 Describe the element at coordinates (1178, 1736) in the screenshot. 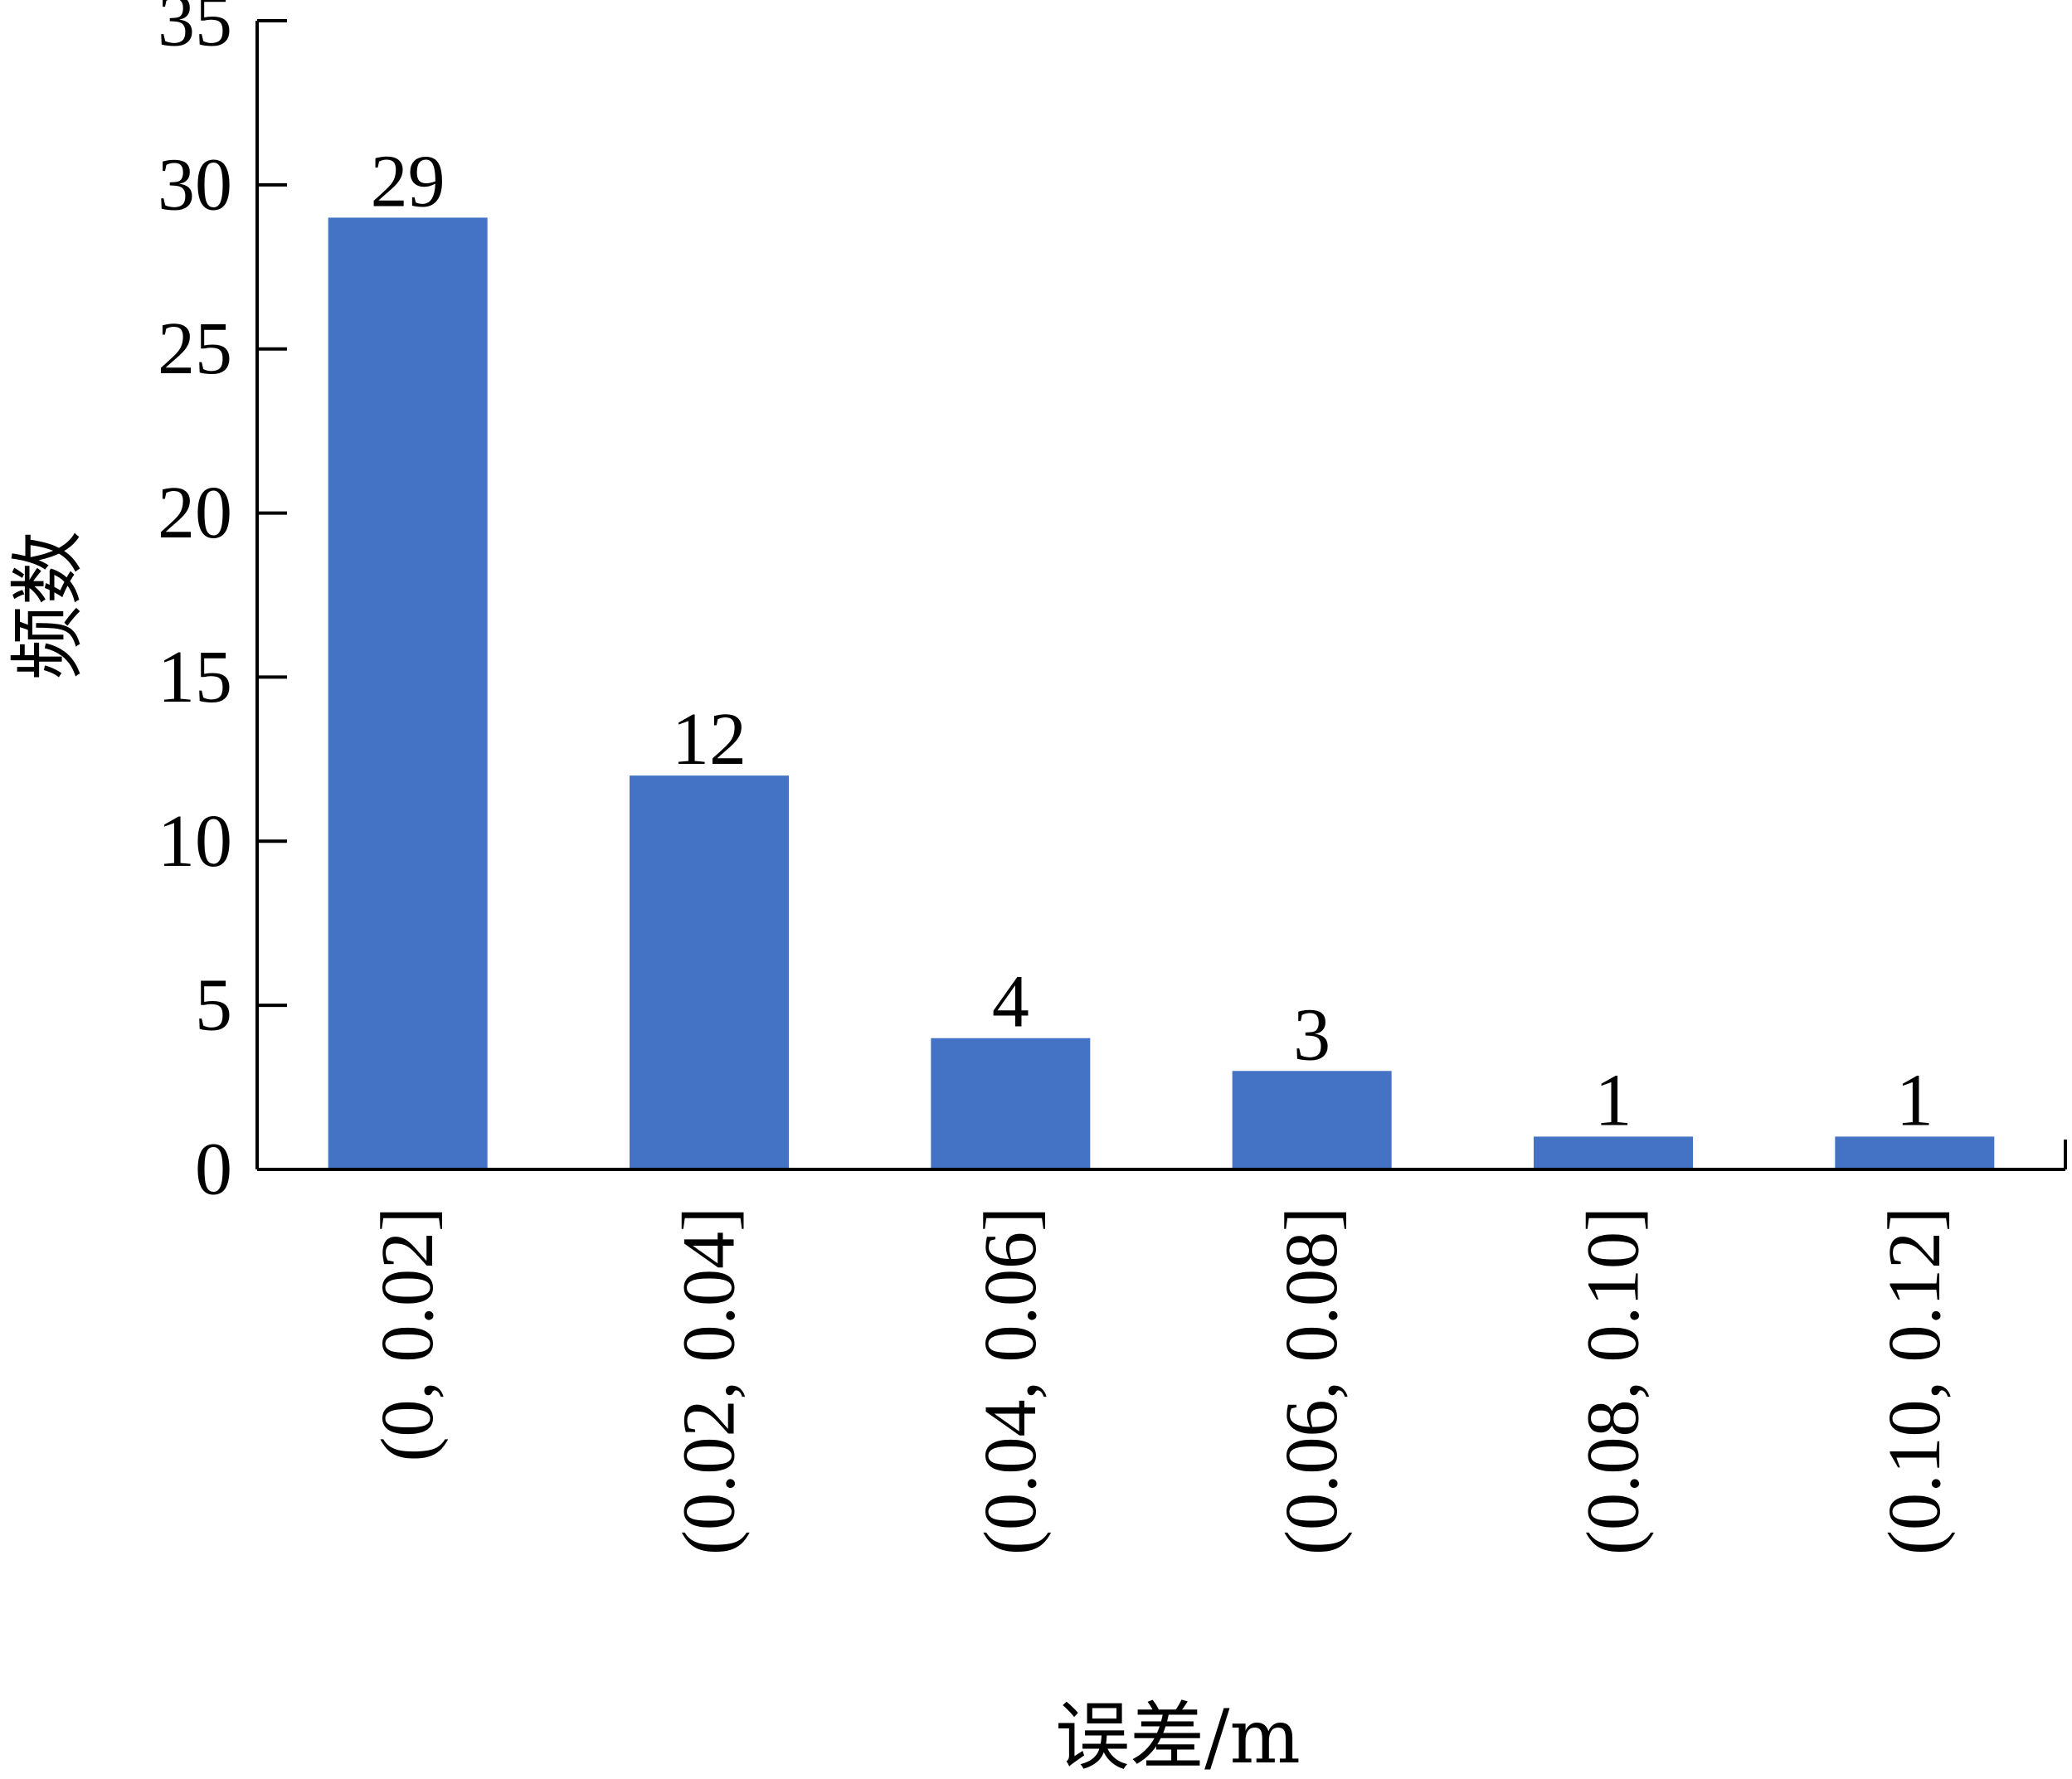

I see `x-axis-title: 误差/m` at that location.